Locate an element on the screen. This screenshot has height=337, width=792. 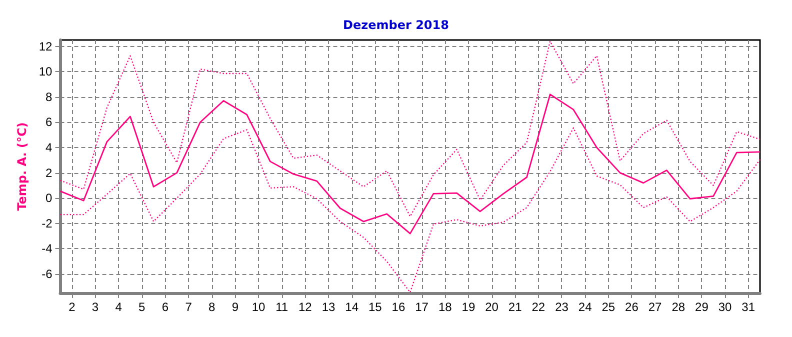
y-tick-label: 12 is located at coordinates (45, 46).